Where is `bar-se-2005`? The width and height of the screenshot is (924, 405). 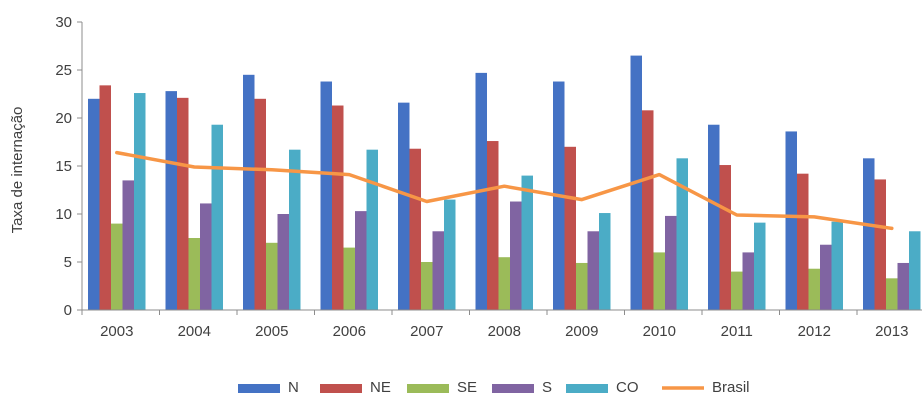 bar-se-2005 is located at coordinates (272, 276).